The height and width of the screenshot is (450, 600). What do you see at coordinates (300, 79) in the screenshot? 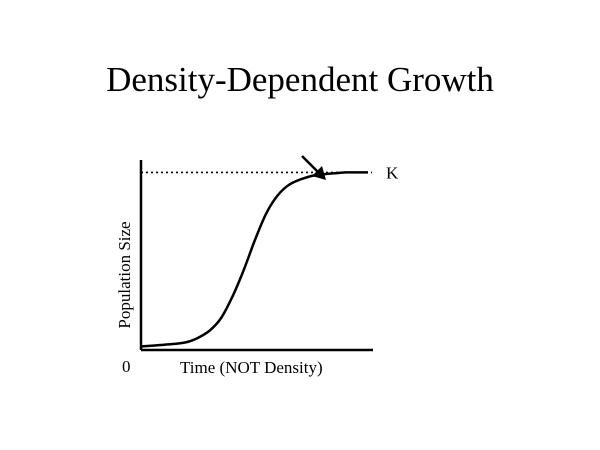
I see `slide-title: Density-Dependent Growth` at bounding box center [300, 79].